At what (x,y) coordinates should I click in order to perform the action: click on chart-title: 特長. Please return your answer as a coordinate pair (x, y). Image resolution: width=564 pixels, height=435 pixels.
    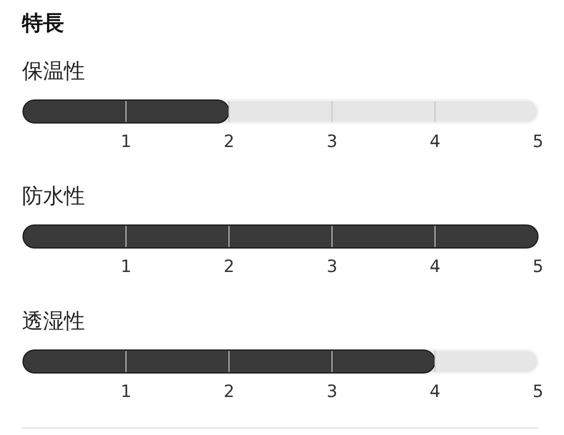
    Looking at the image, I should click on (42, 23).